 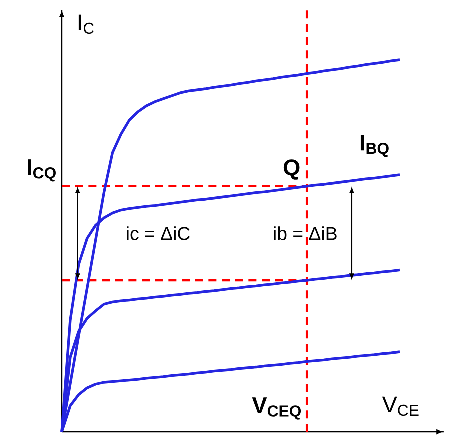 I want to click on annotation: ic = ΔiC, so click(x=158, y=233).